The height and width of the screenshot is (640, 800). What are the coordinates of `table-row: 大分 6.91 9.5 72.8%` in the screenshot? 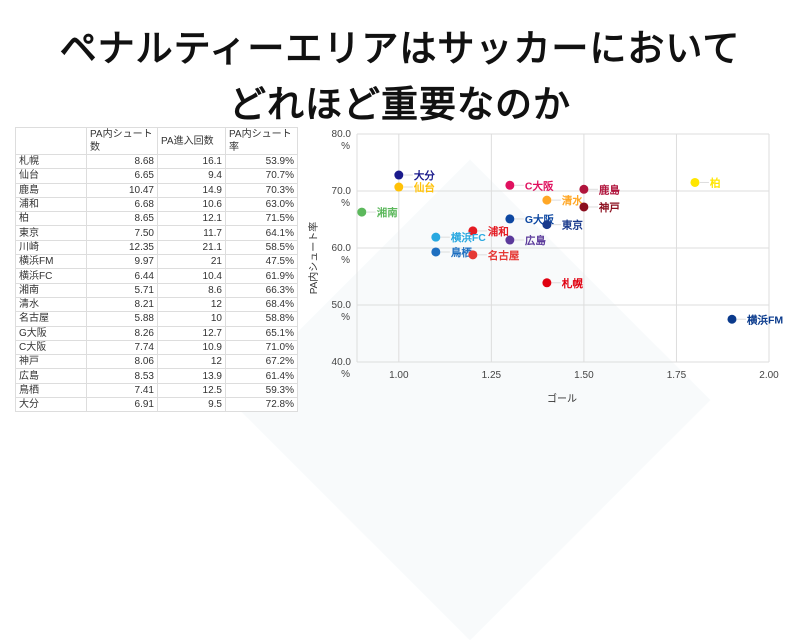 It's located at (156, 405).